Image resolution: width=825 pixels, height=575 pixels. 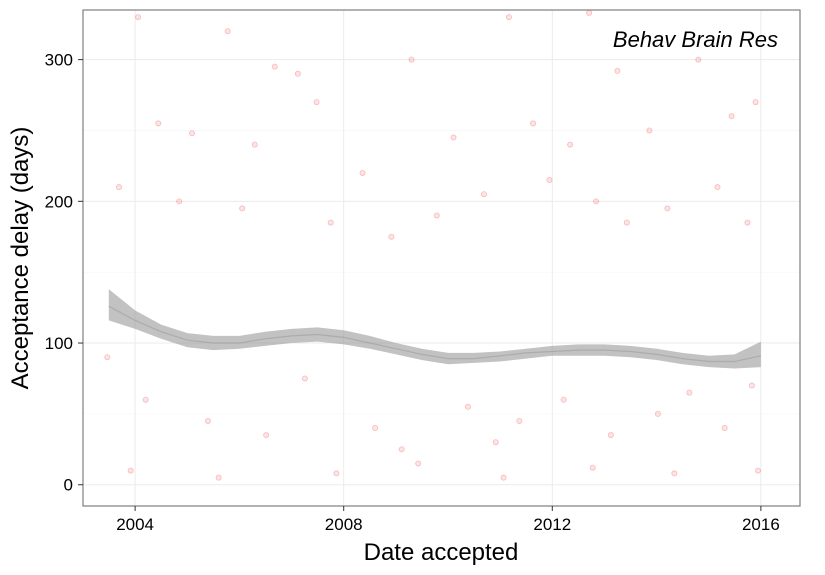 I want to click on smooth-curve, so click(x=435, y=329).